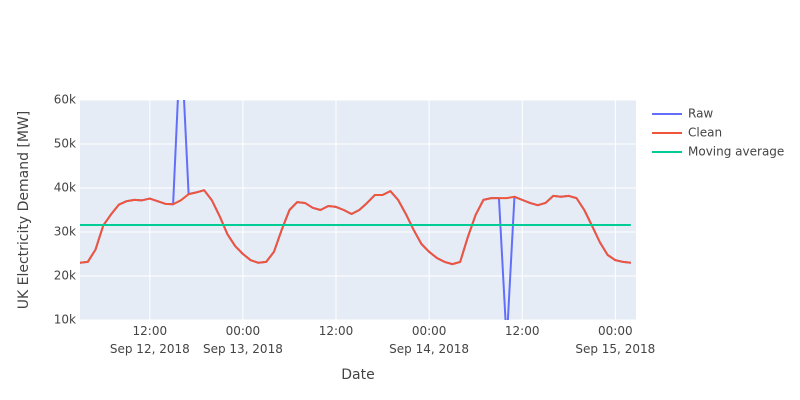  What do you see at coordinates (65, 188) in the screenshot?
I see `y-tick-label: 40k` at bounding box center [65, 188].